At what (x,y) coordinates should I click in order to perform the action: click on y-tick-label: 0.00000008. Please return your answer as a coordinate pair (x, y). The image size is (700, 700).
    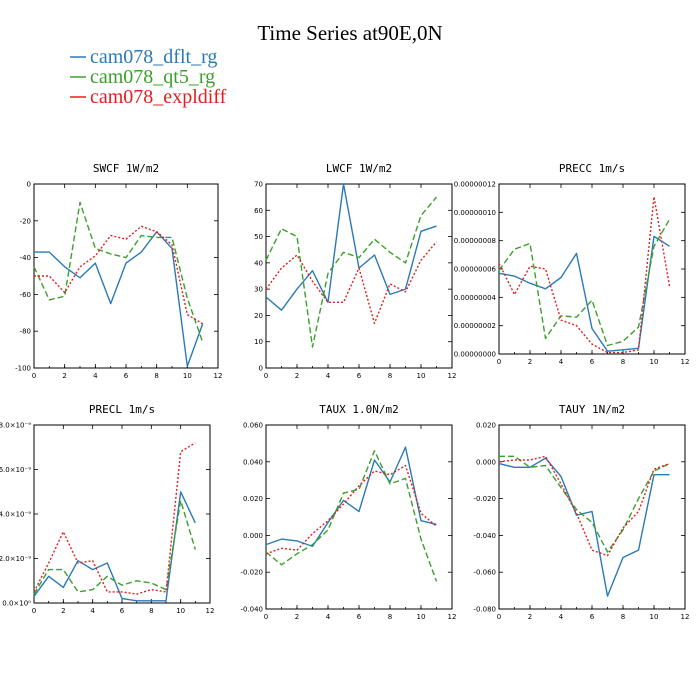
    Looking at the image, I should click on (475, 241).